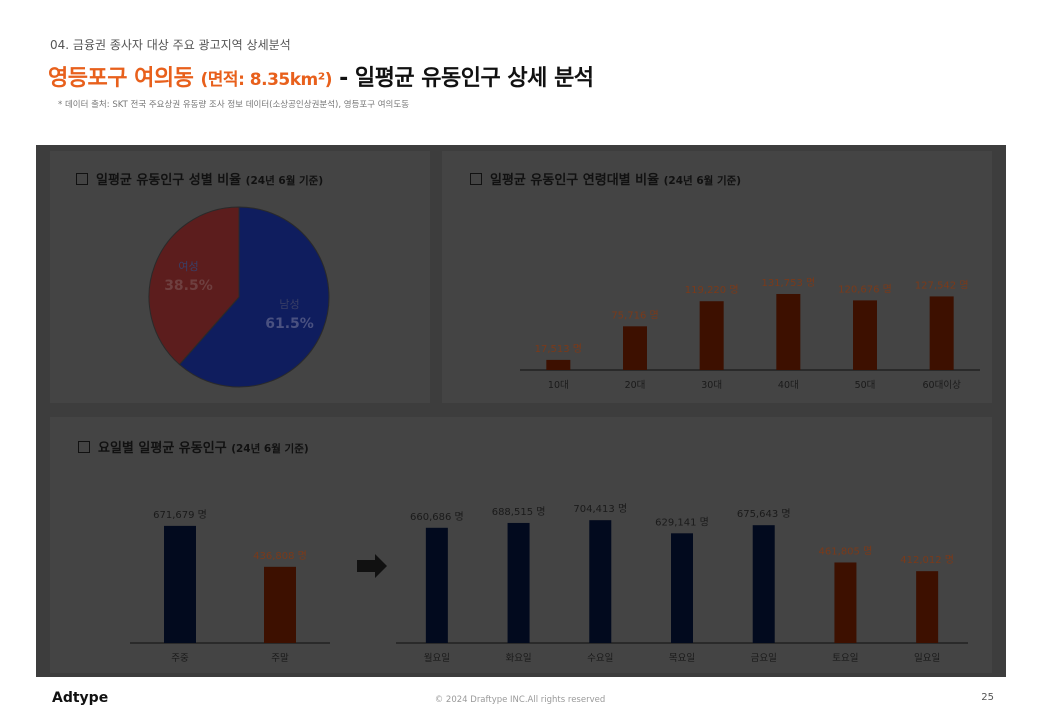 The width and height of the screenshot is (1040, 720). What do you see at coordinates (764, 658) in the screenshot?
I see `day-category-label: 금요일` at bounding box center [764, 658].